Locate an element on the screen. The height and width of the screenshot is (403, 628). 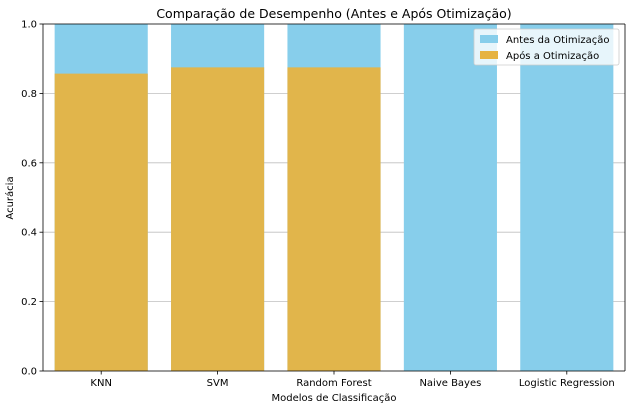
y-tick-label: 0.6 is located at coordinates (29, 163).